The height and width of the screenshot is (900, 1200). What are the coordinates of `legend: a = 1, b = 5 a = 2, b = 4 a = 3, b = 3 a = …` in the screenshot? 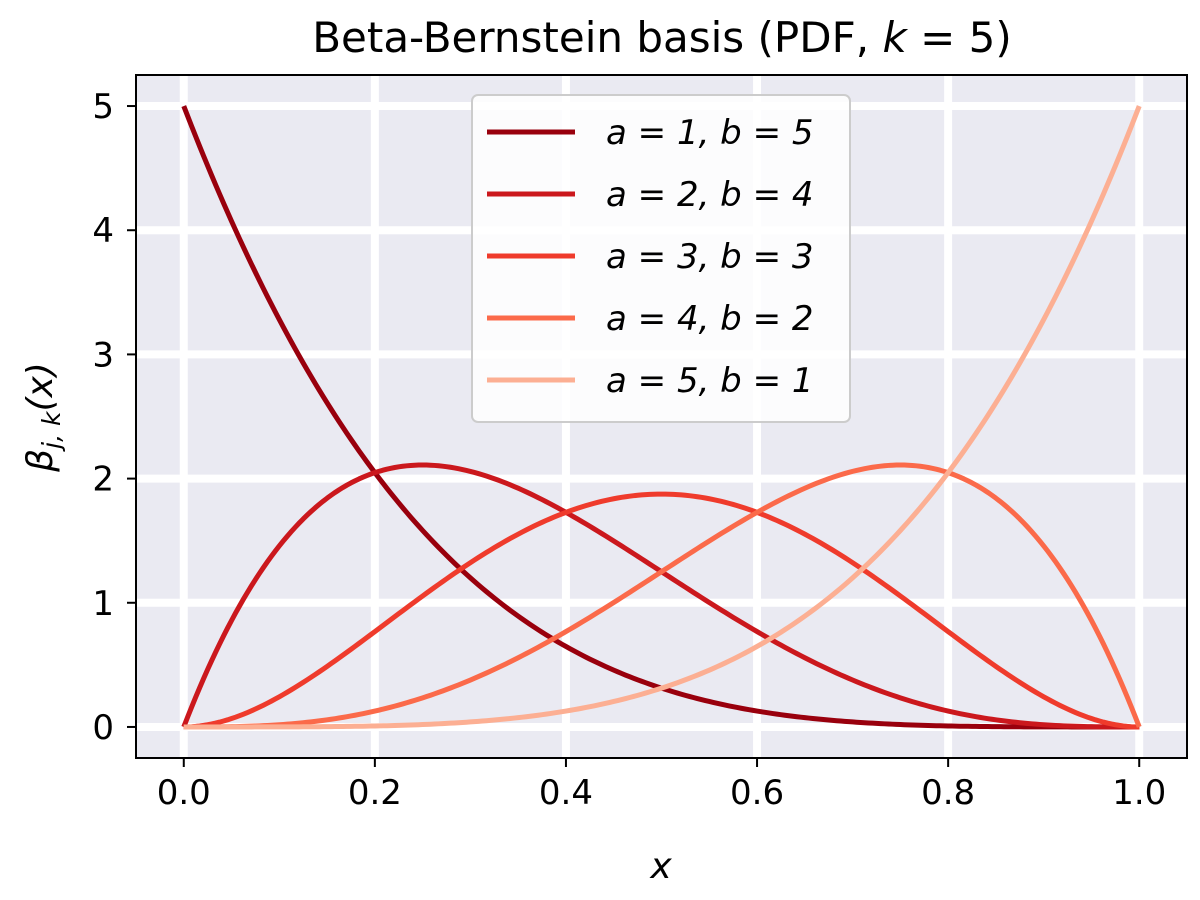 It's located at (661, 258).